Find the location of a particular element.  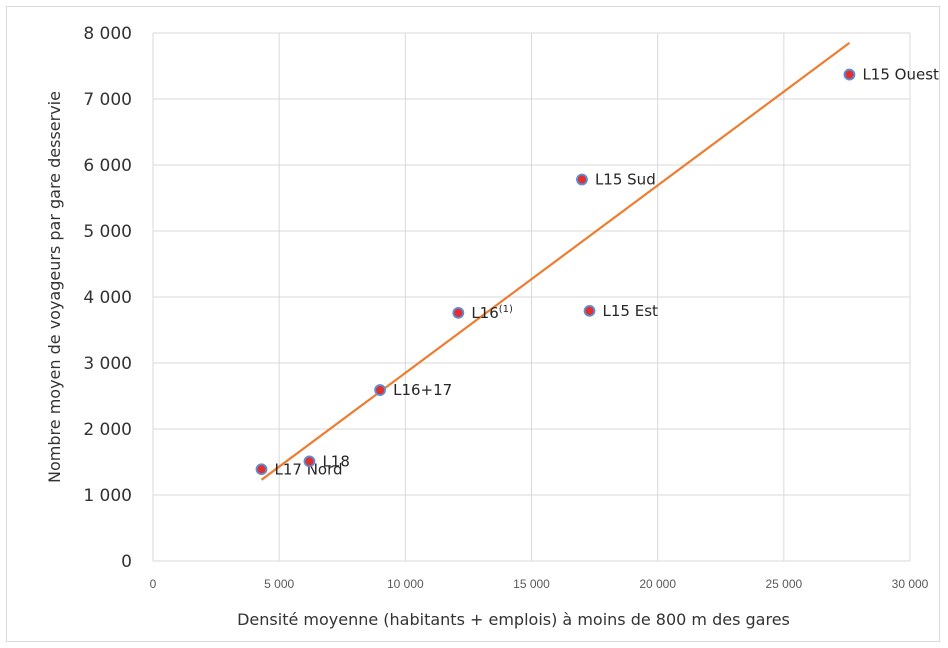

point-label: L17 Nord is located at coordinates (309, 469).